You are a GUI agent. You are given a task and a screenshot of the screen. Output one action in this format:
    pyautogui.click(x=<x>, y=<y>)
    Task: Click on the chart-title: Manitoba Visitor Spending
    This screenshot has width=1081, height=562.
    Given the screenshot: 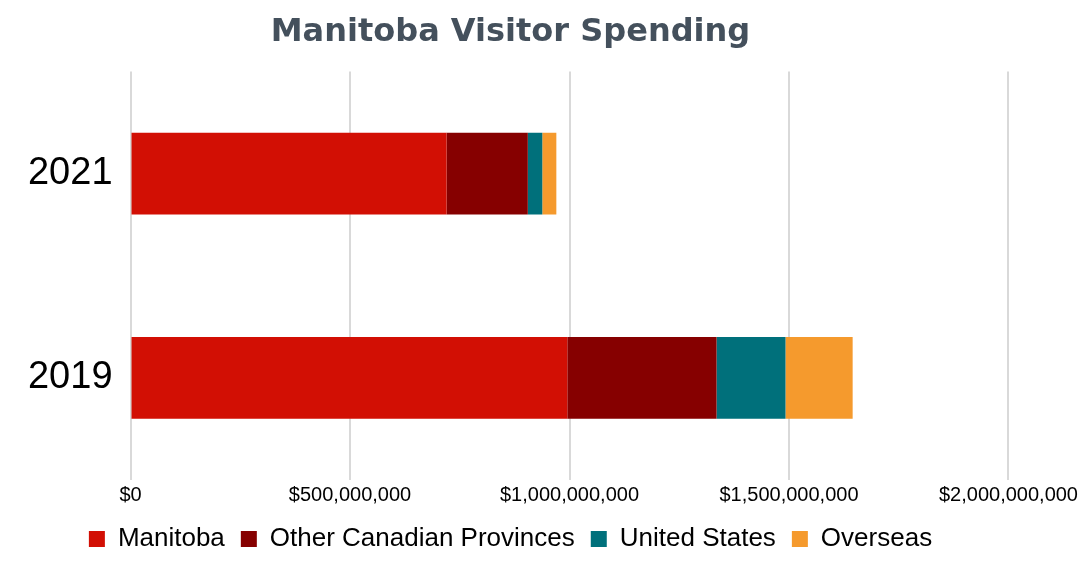 What is the action you would take?
    pyautogui.click(x=510, y=29)
    